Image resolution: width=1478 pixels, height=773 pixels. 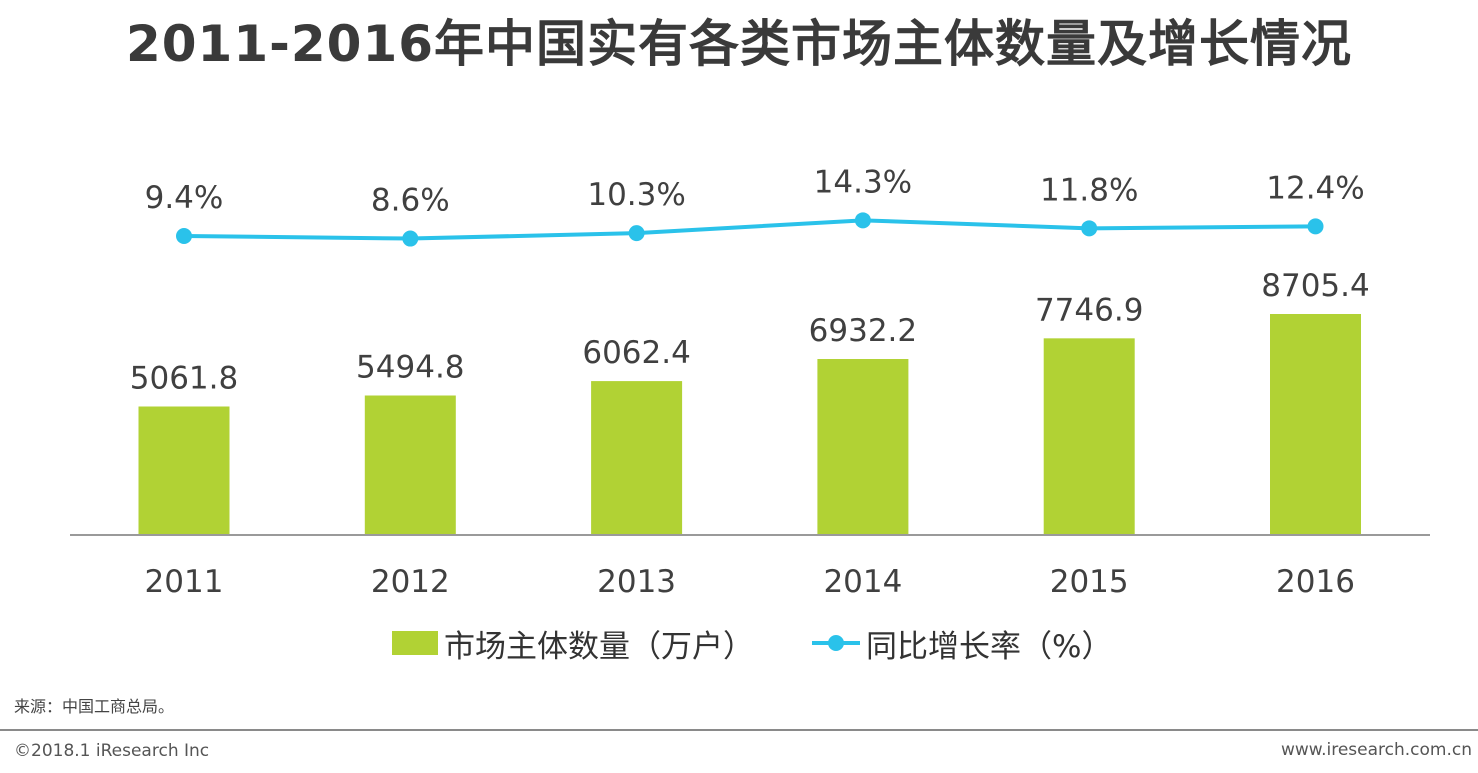 I want to click on bar-value-labels: 5061.8 5494.8 6062.4 6932.2 7746.9 8705.4, so click(x=750, y=332).